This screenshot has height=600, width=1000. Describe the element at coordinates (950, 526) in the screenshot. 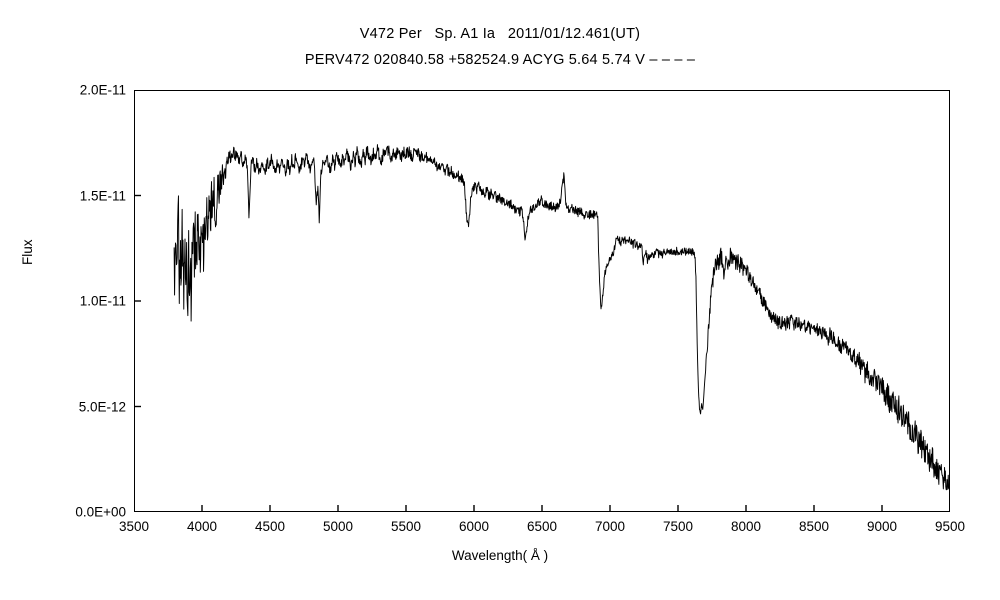

I see `x-tick-label: 9500` at that location.